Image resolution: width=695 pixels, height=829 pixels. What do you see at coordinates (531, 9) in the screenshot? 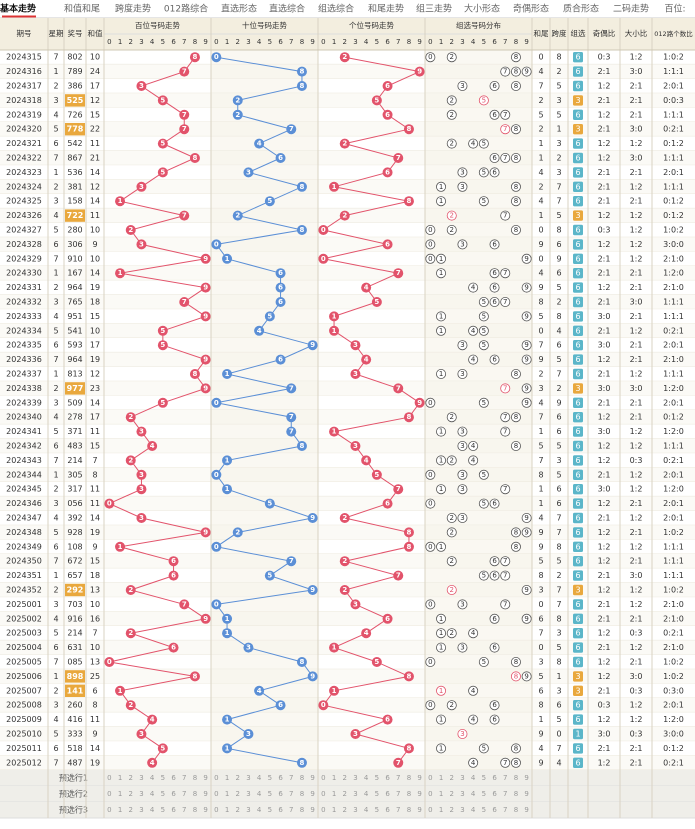
I see `tab: 奇偶形态` at bounding box center [531, 9].